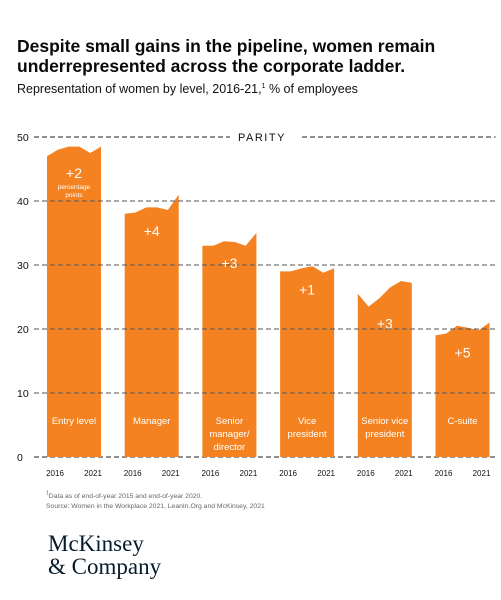 Image resolution: width=501 pixels, height=600 pixels. I want to click on footnote-marker: 1, so click(47, 493).